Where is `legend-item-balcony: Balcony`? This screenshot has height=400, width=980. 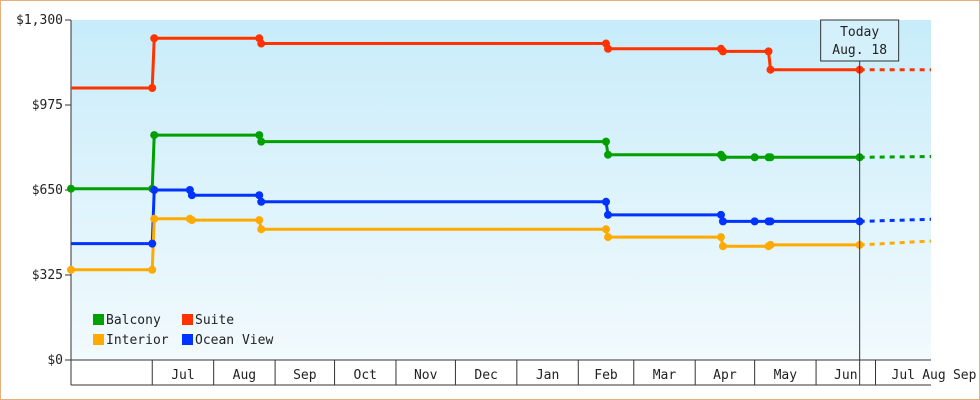 legend-item-balcony: Balcony is located at coordinates (127, 320).